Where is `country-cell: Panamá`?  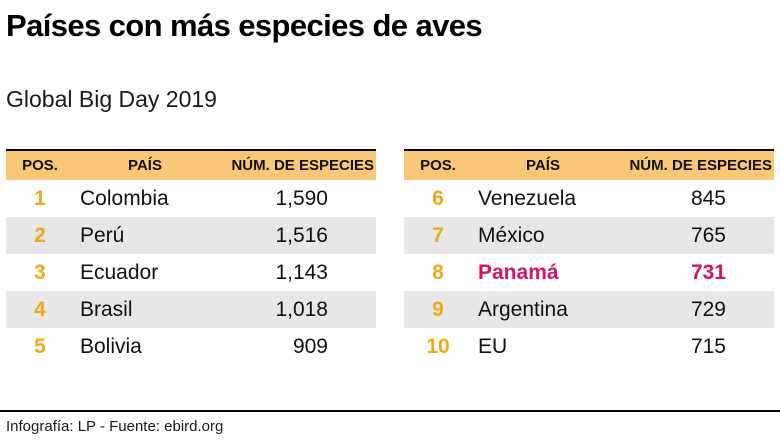 country-cell: Panamá is located at coordinates (518, 272).